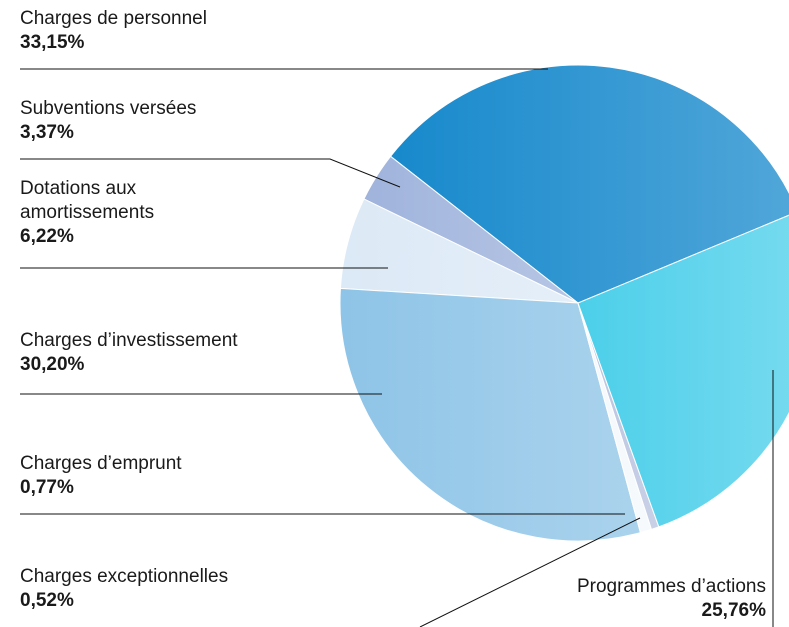 The height and width of the screenshot is (627, 789). I want to click on value-label: 33,15%, so click(52, 42).